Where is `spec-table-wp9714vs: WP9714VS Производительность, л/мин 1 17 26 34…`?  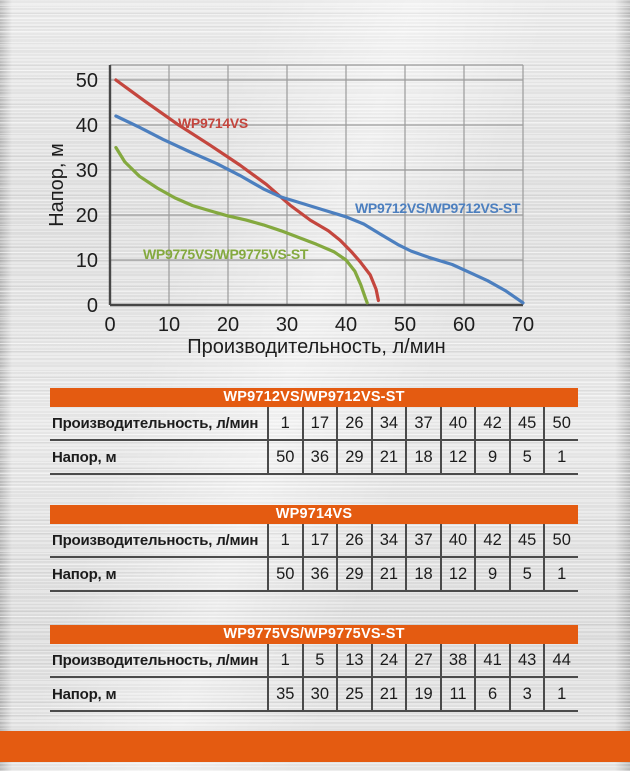
spec-table-wp9714vs: WP9714VS Производительность, л/мин 1 17 26 34… is located at coordinates (314, 548).